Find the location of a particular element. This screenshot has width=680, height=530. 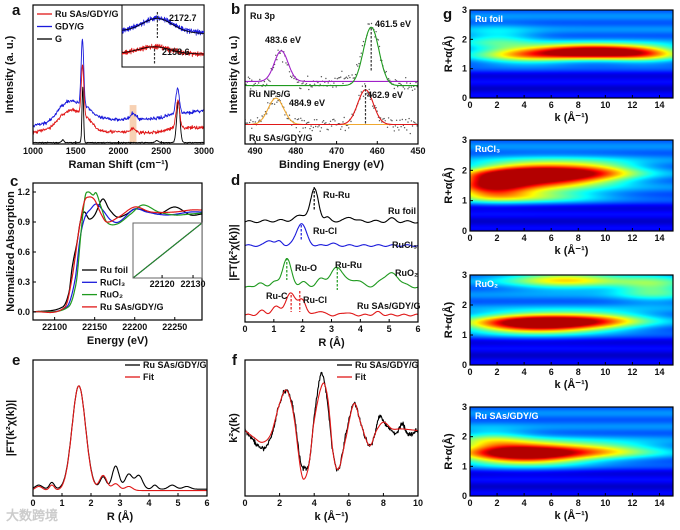

legend-label: Fit is located at coordinates (360, 377).